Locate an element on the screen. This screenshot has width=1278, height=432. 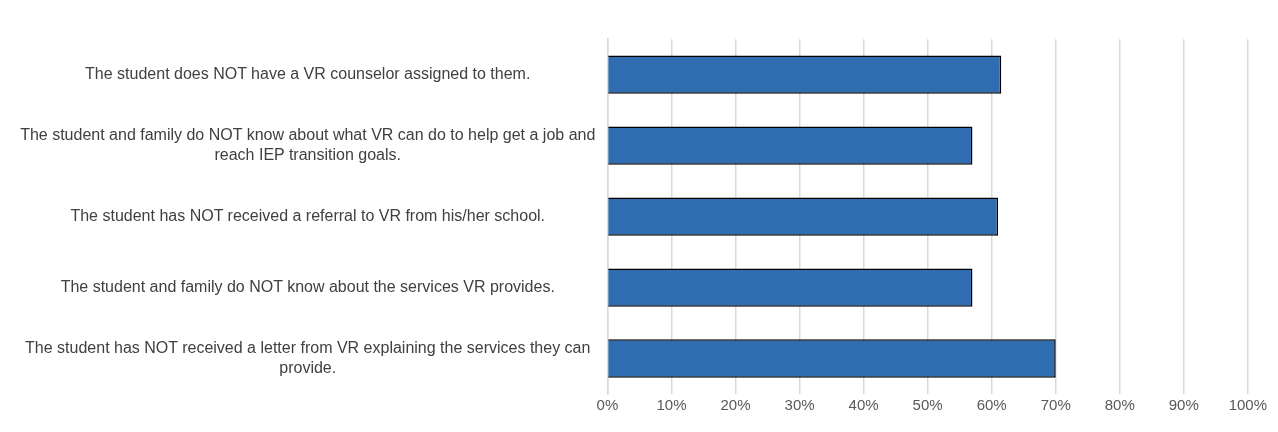
y-tick-label: The student has NOT received a referral to VR from his/her school. is located at coordinates (308, 216).